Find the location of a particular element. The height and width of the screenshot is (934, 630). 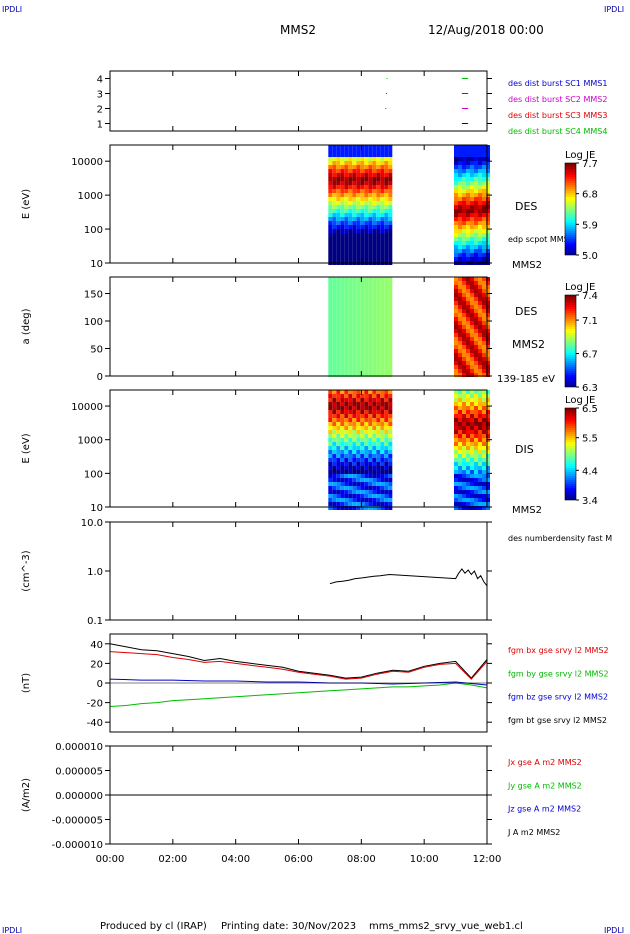

colorbar-frame is located at coordinates (570, 454).